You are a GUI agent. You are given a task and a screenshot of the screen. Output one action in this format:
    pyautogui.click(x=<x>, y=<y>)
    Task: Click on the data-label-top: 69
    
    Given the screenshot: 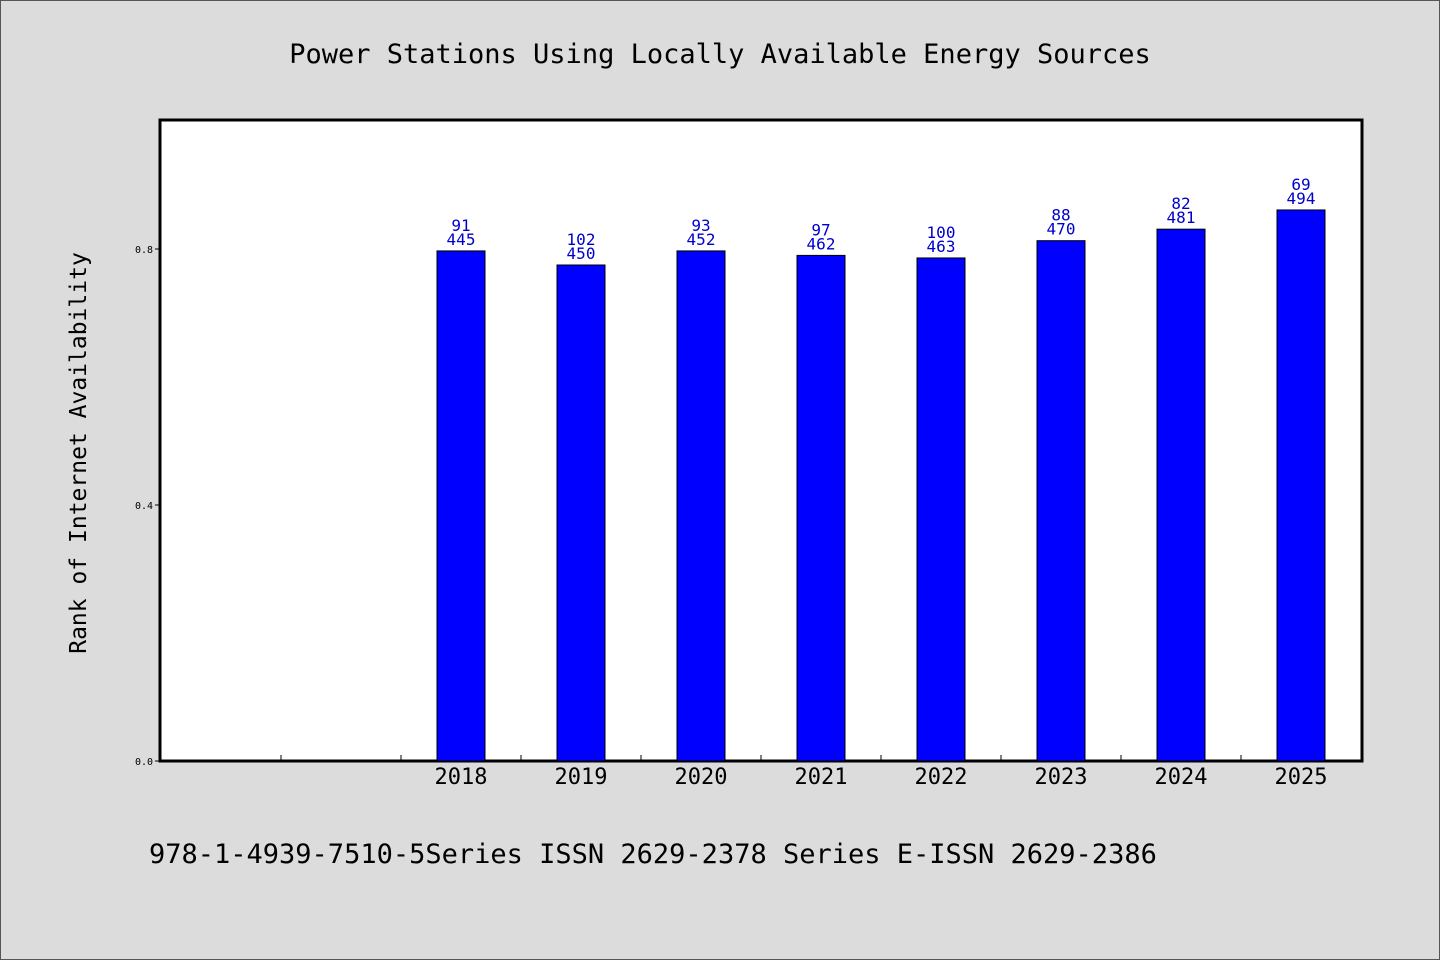 What is the action you would take?
    pyautogui.click(x=1300, y=184)
    